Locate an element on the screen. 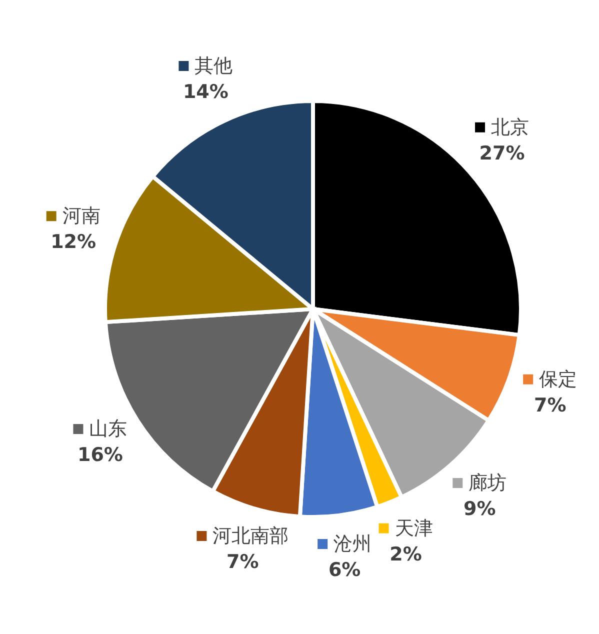 The image size is (599, 634). data-label: 16% is located at coordinates (100, 455).